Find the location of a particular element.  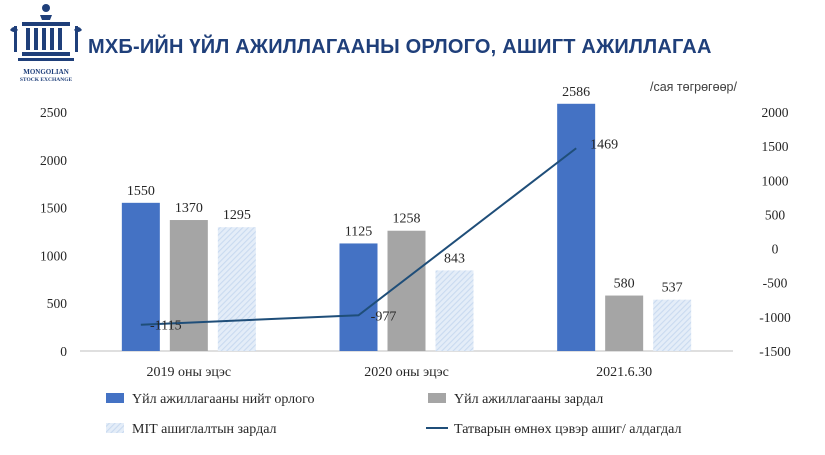

line-data-label: -977 is located at coordinates (384, 316).